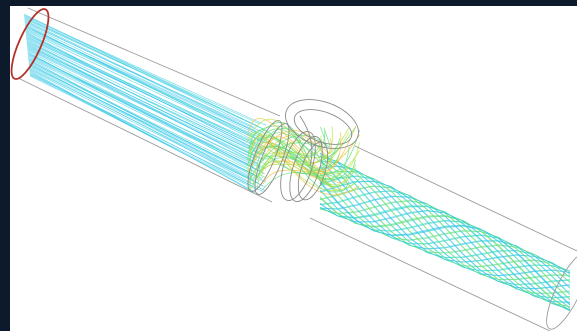 This screenshot has width=577, height=331. Describe the element at coordinates (30, 44) in the screenshot. I see `inlet-ring` at that location.